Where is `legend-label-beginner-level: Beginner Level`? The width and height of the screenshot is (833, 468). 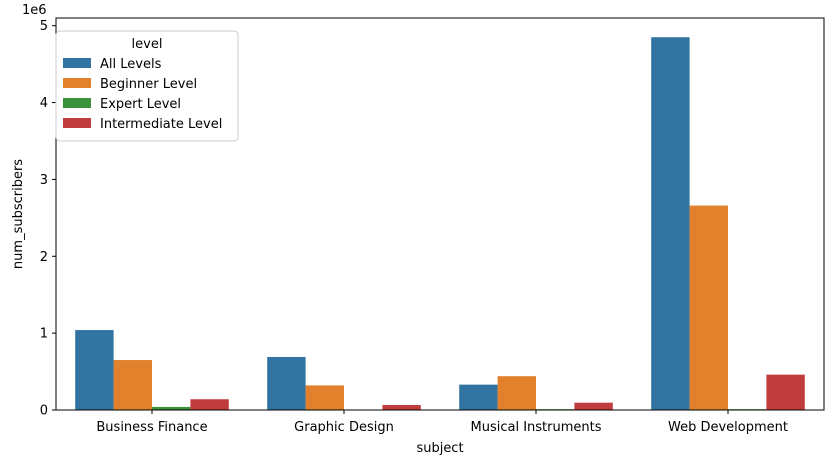
legend-label-beginner-level: Beginner Level is located at coordinates (148, 84).